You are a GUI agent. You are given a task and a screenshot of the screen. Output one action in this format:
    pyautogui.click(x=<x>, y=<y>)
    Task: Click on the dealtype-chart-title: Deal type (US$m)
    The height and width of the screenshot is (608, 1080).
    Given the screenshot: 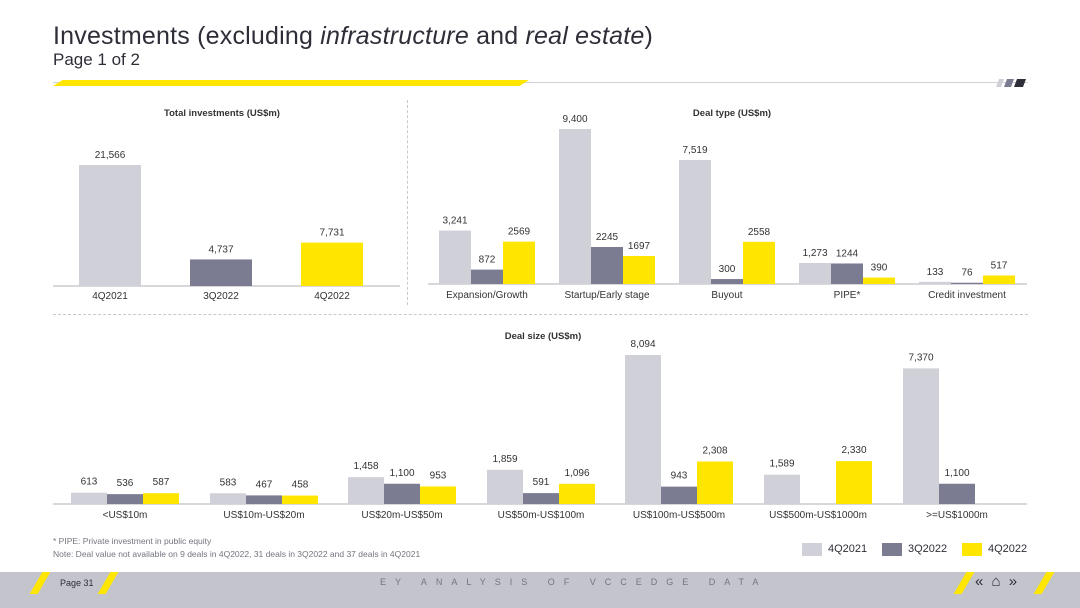 What is the action you would take?
    pyautogui.click(x=732, y=113)
    